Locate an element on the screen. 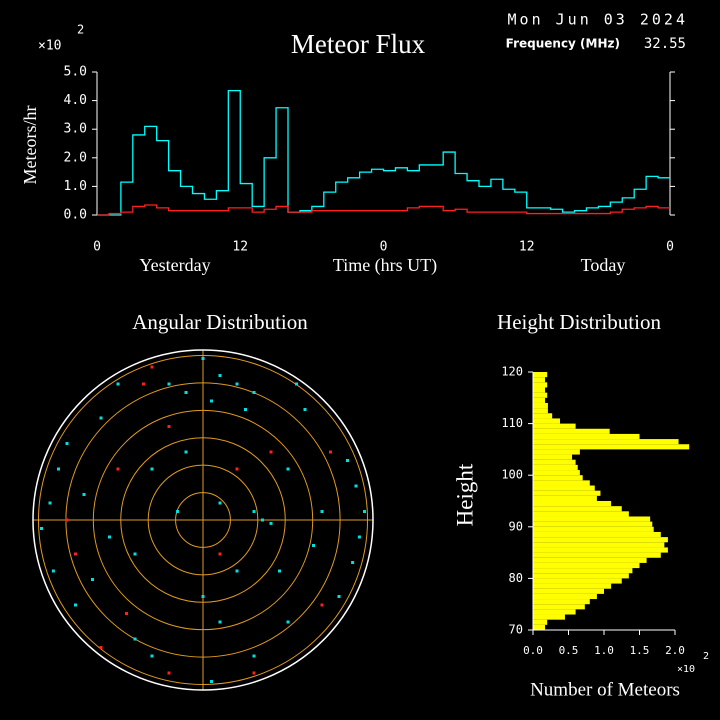 The image size is (720, 720). x-tick-label: 1.0 is located at coordinates (604, 650).